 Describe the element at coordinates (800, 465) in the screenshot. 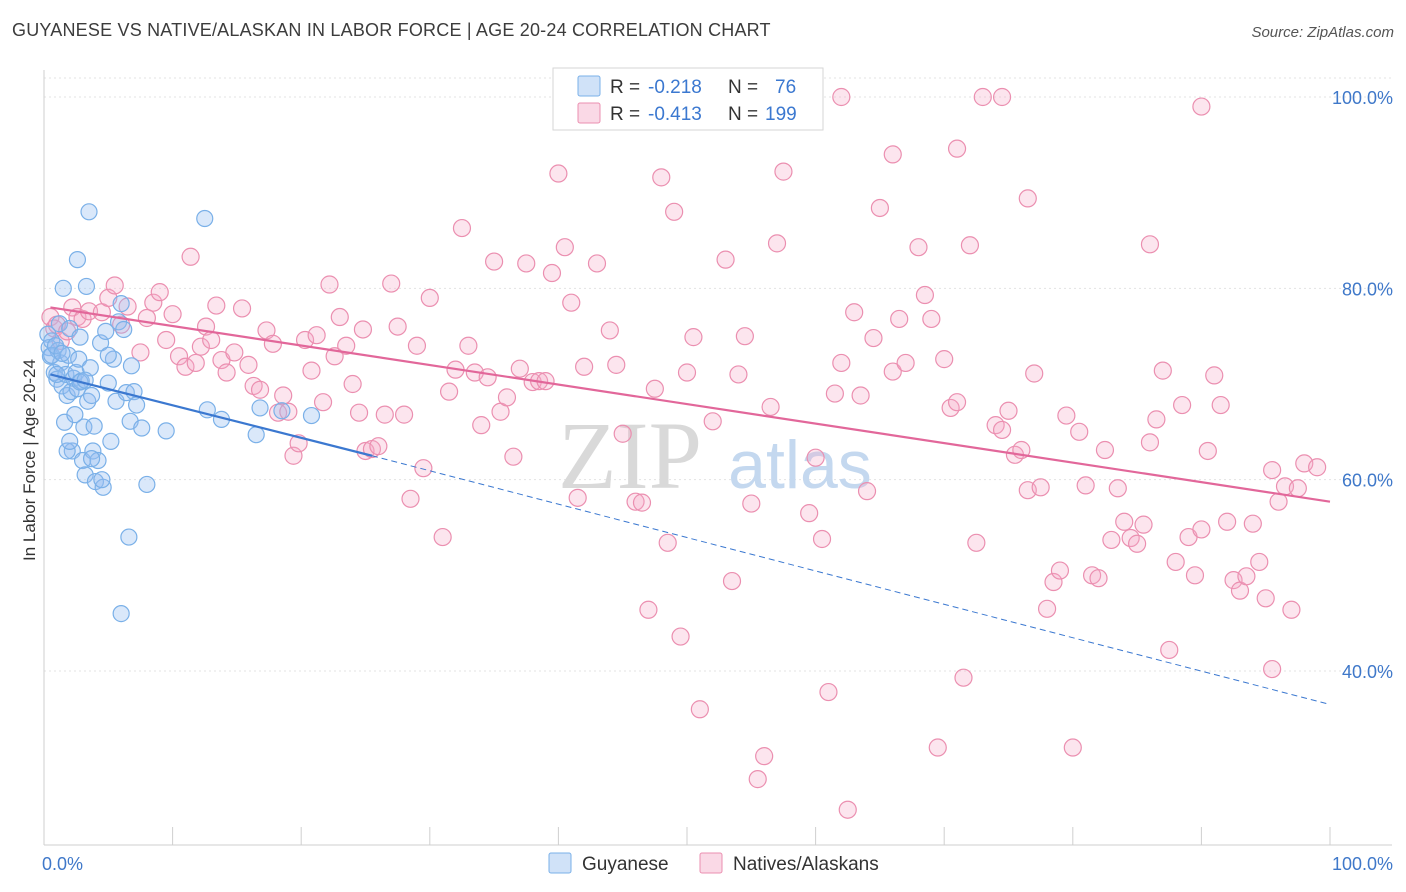

I see `watermark-atlas: atlas` at that location.